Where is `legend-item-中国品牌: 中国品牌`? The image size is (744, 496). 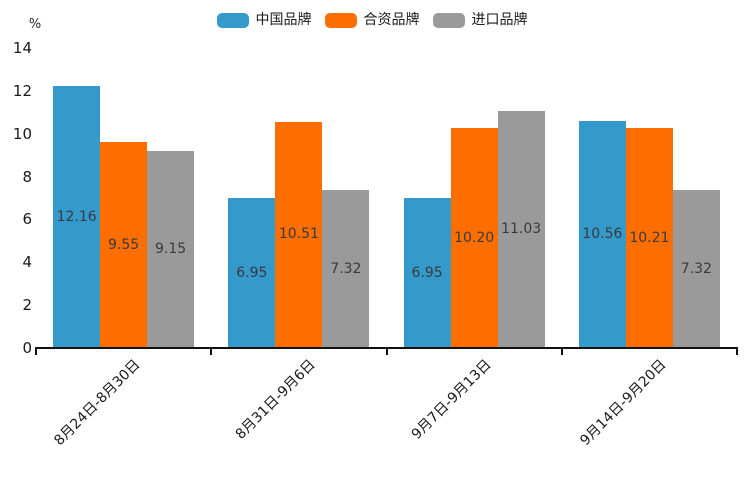 legend-item-中国品牌: 中国品牌 is located at coordinates (264, 20).